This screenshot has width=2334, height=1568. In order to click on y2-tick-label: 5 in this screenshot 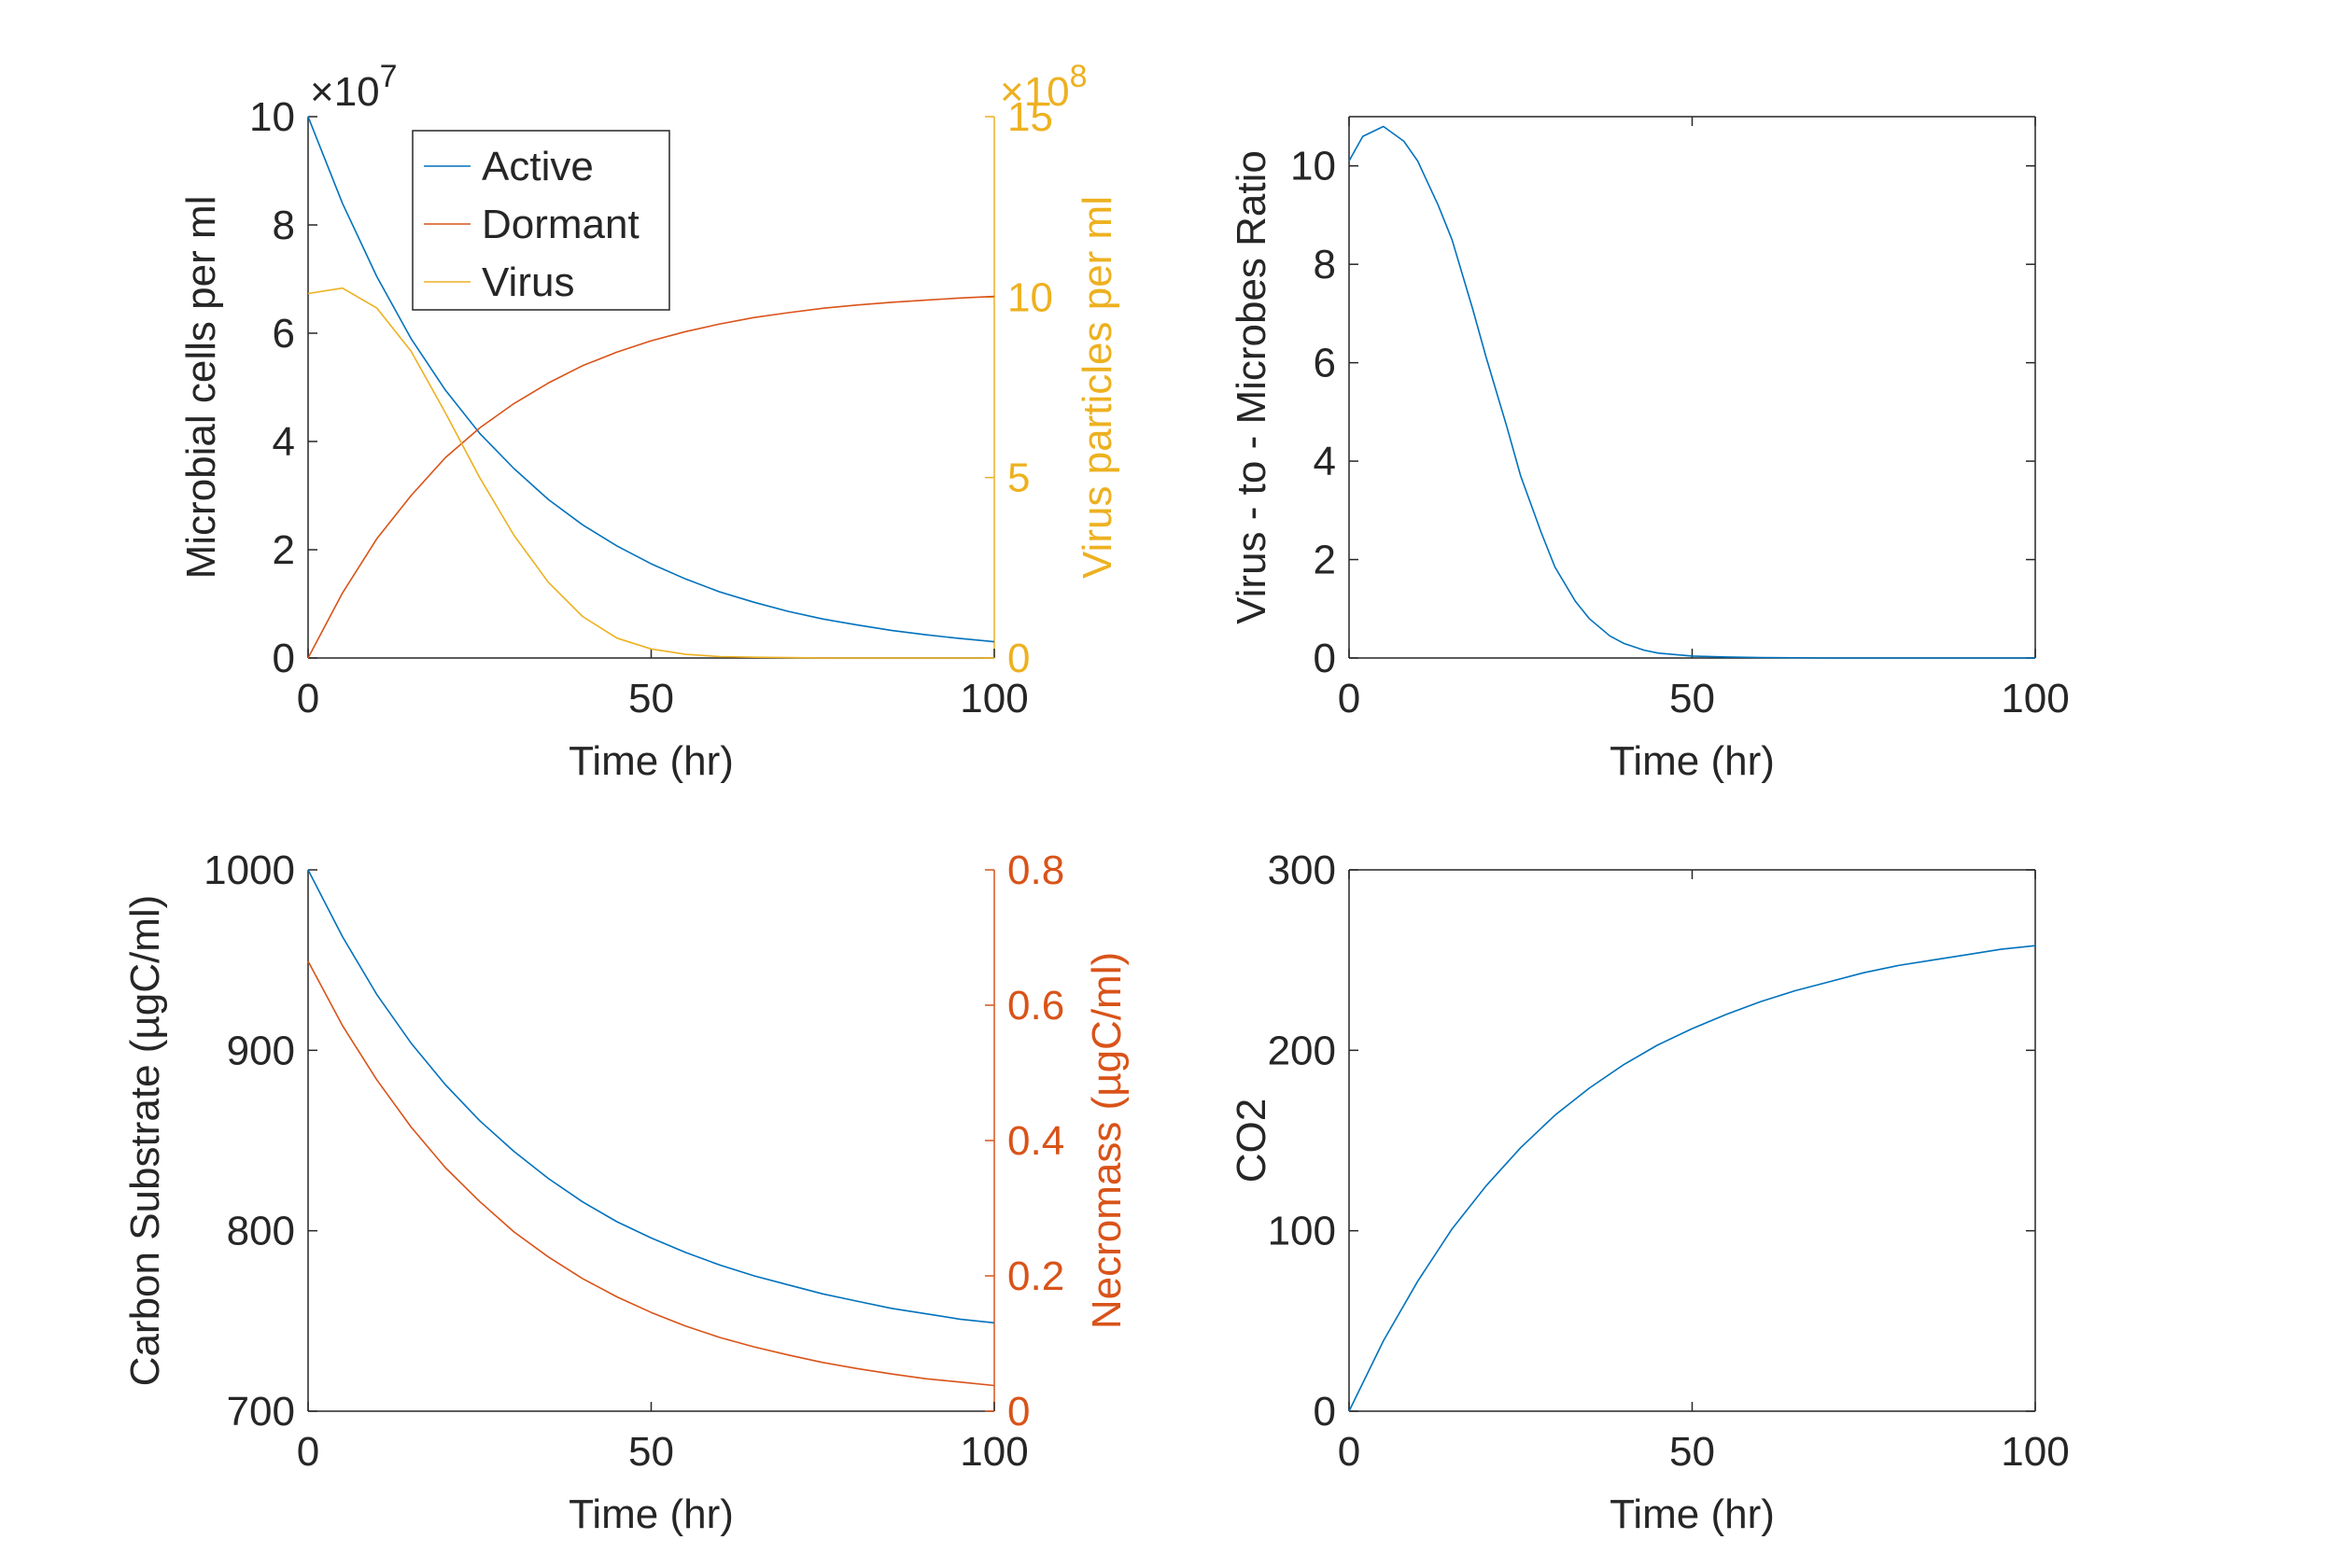, I will do `click(1018, 478)`.